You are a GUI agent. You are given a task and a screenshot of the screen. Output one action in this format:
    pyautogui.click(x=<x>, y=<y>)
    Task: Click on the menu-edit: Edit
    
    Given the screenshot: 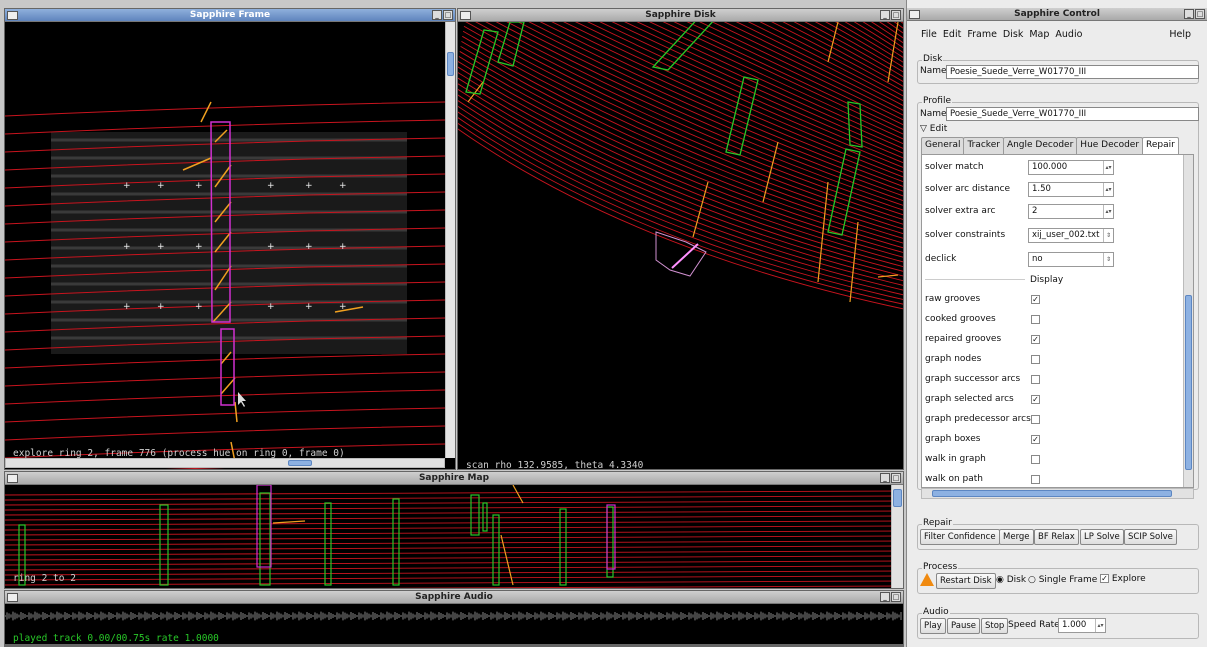 What is the action you would take?
    pyautogui.click(x=952, y=34)
    